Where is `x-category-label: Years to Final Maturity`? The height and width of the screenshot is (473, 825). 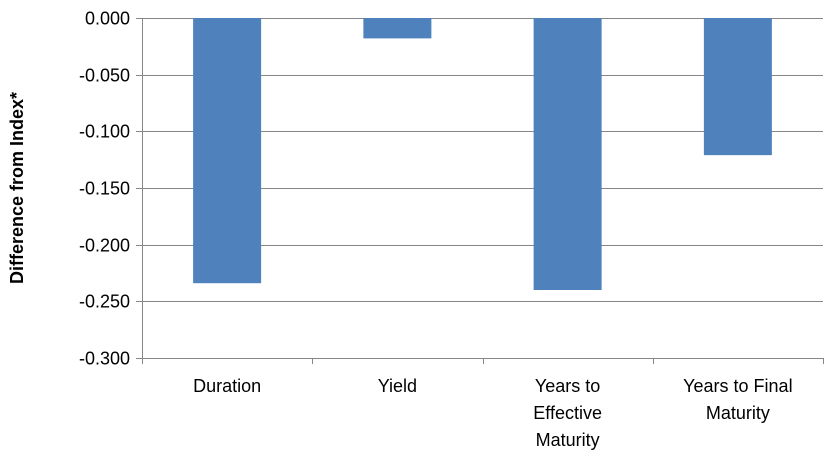 x-category-label: Years to Final Maturity is located at coordinates (737, 399).